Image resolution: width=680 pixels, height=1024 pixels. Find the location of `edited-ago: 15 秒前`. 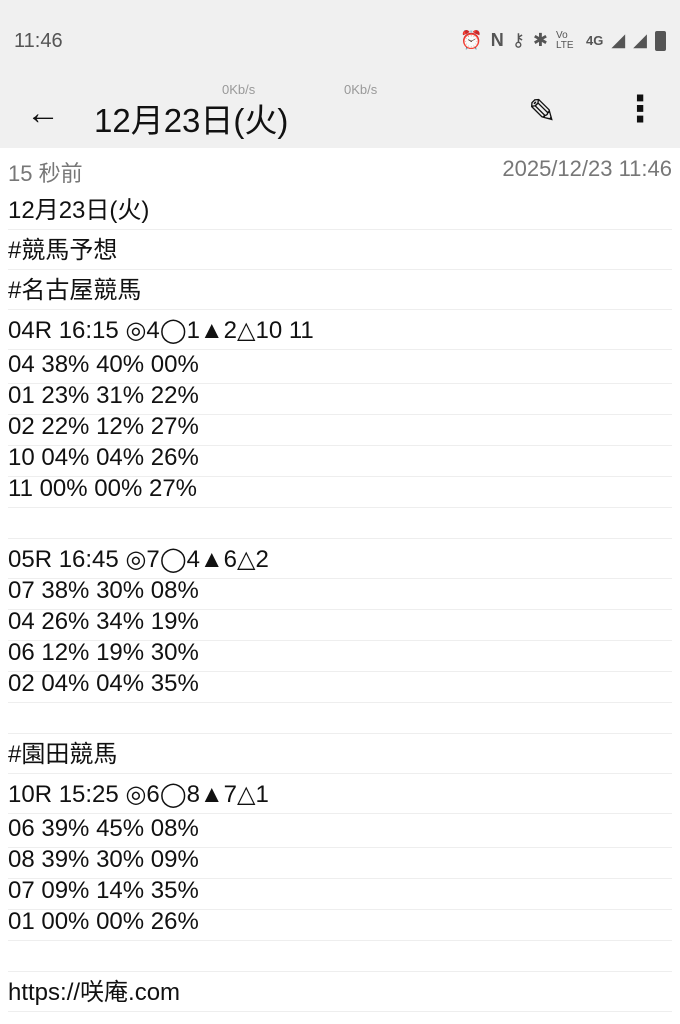

edited-ago: 15 秒前 is located at coordinates (45, 173).